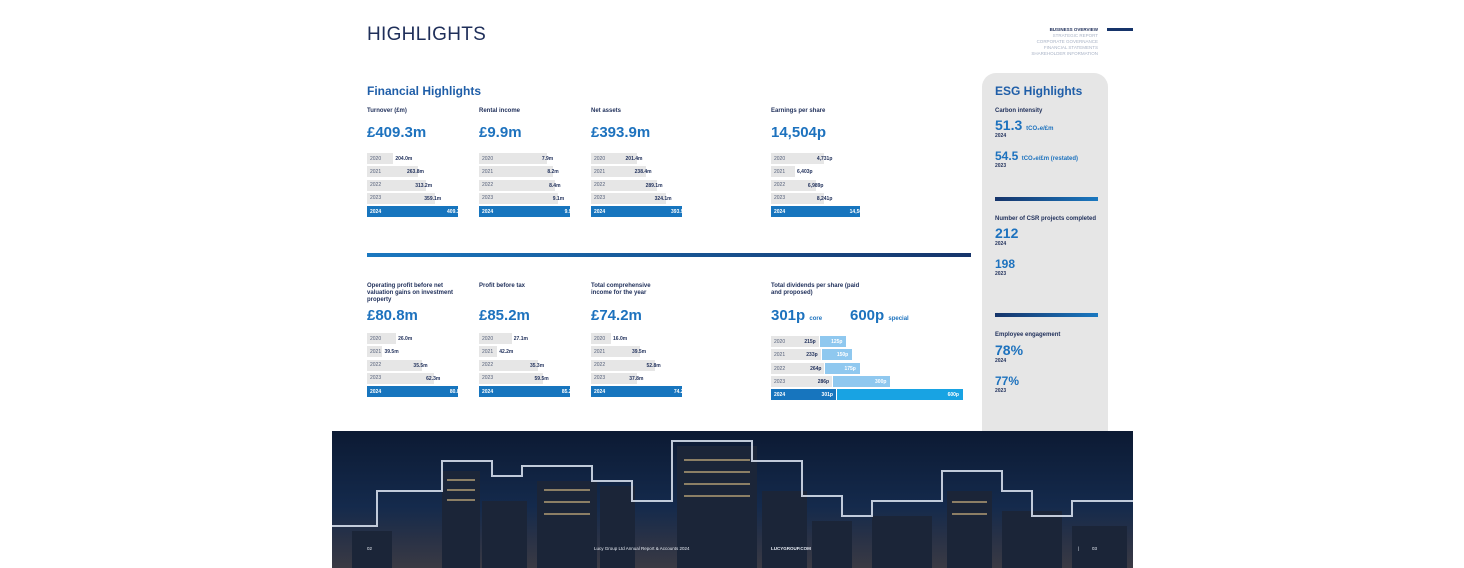 Image resolution: width=1464 pixels, height=568 pixels. Describe the element at coordinates (405, 339) in the screenshot. I see `bar-value: 26.0m` at that location.